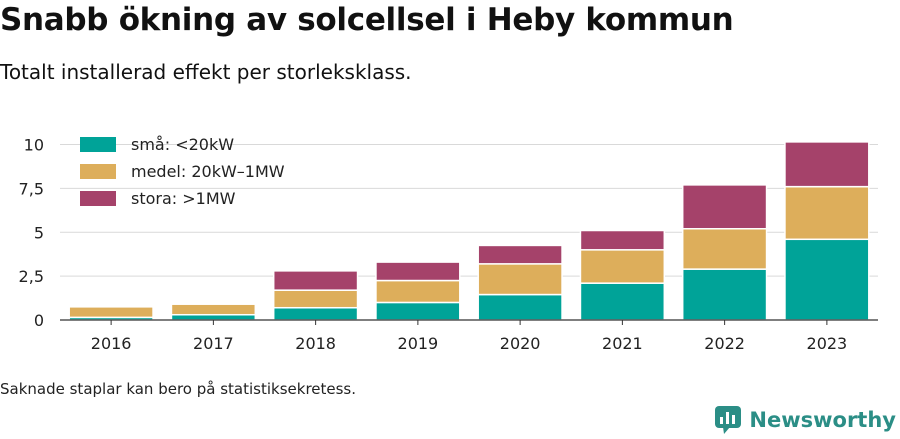 This screenshot has height=439, width=900. Describe the element at coordinates (315, 343) in the screenshot. I see `x-tick-label: 2018` at that location.